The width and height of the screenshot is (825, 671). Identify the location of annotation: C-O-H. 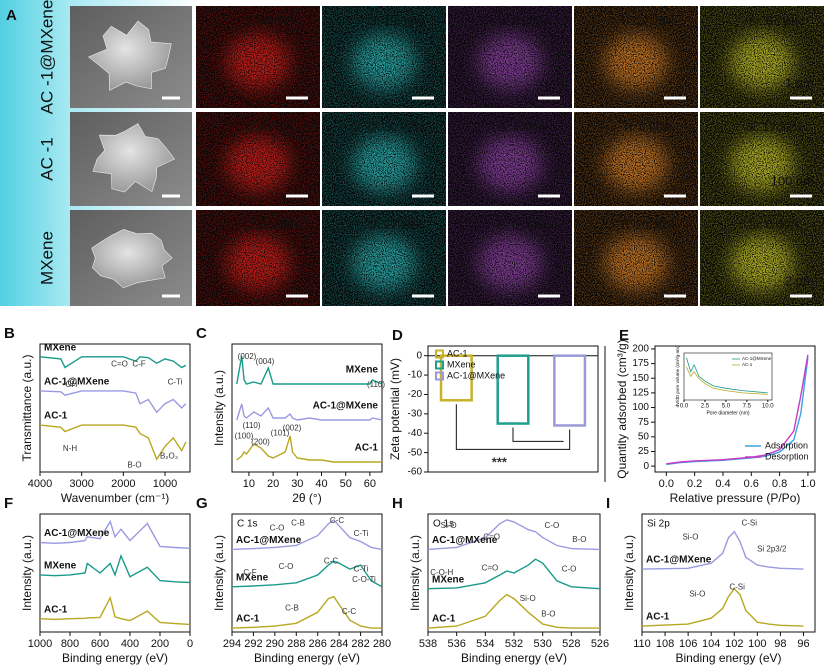
(441, 572).